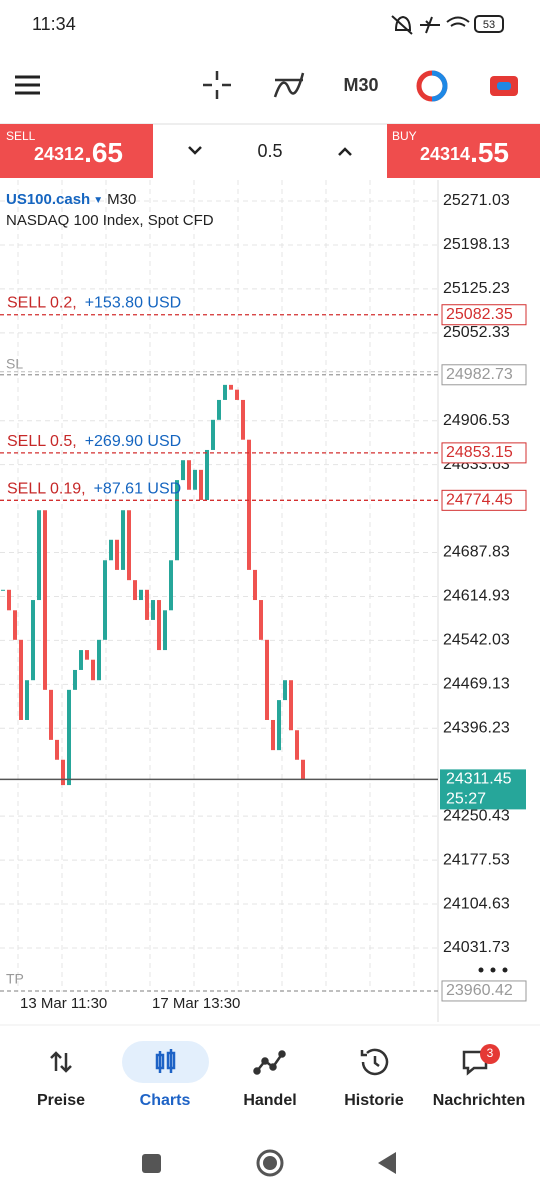 The height and width of the screenshot is (1199, 540). What do you see at coordinates (121, 199) in the screenshot?
I see `chart-timeframe: M30` at bounding box center [121, 199].